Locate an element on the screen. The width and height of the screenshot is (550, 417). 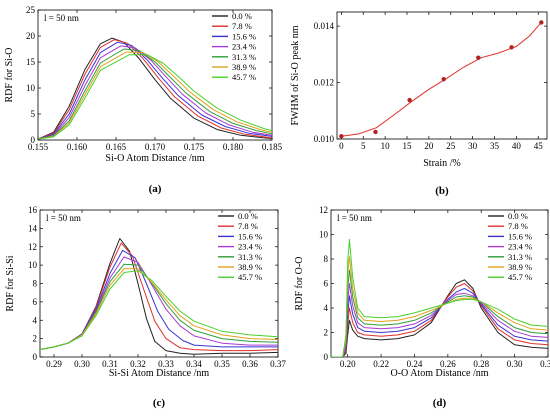
x-tick-label: 45 is located at coordinates (539, 146).